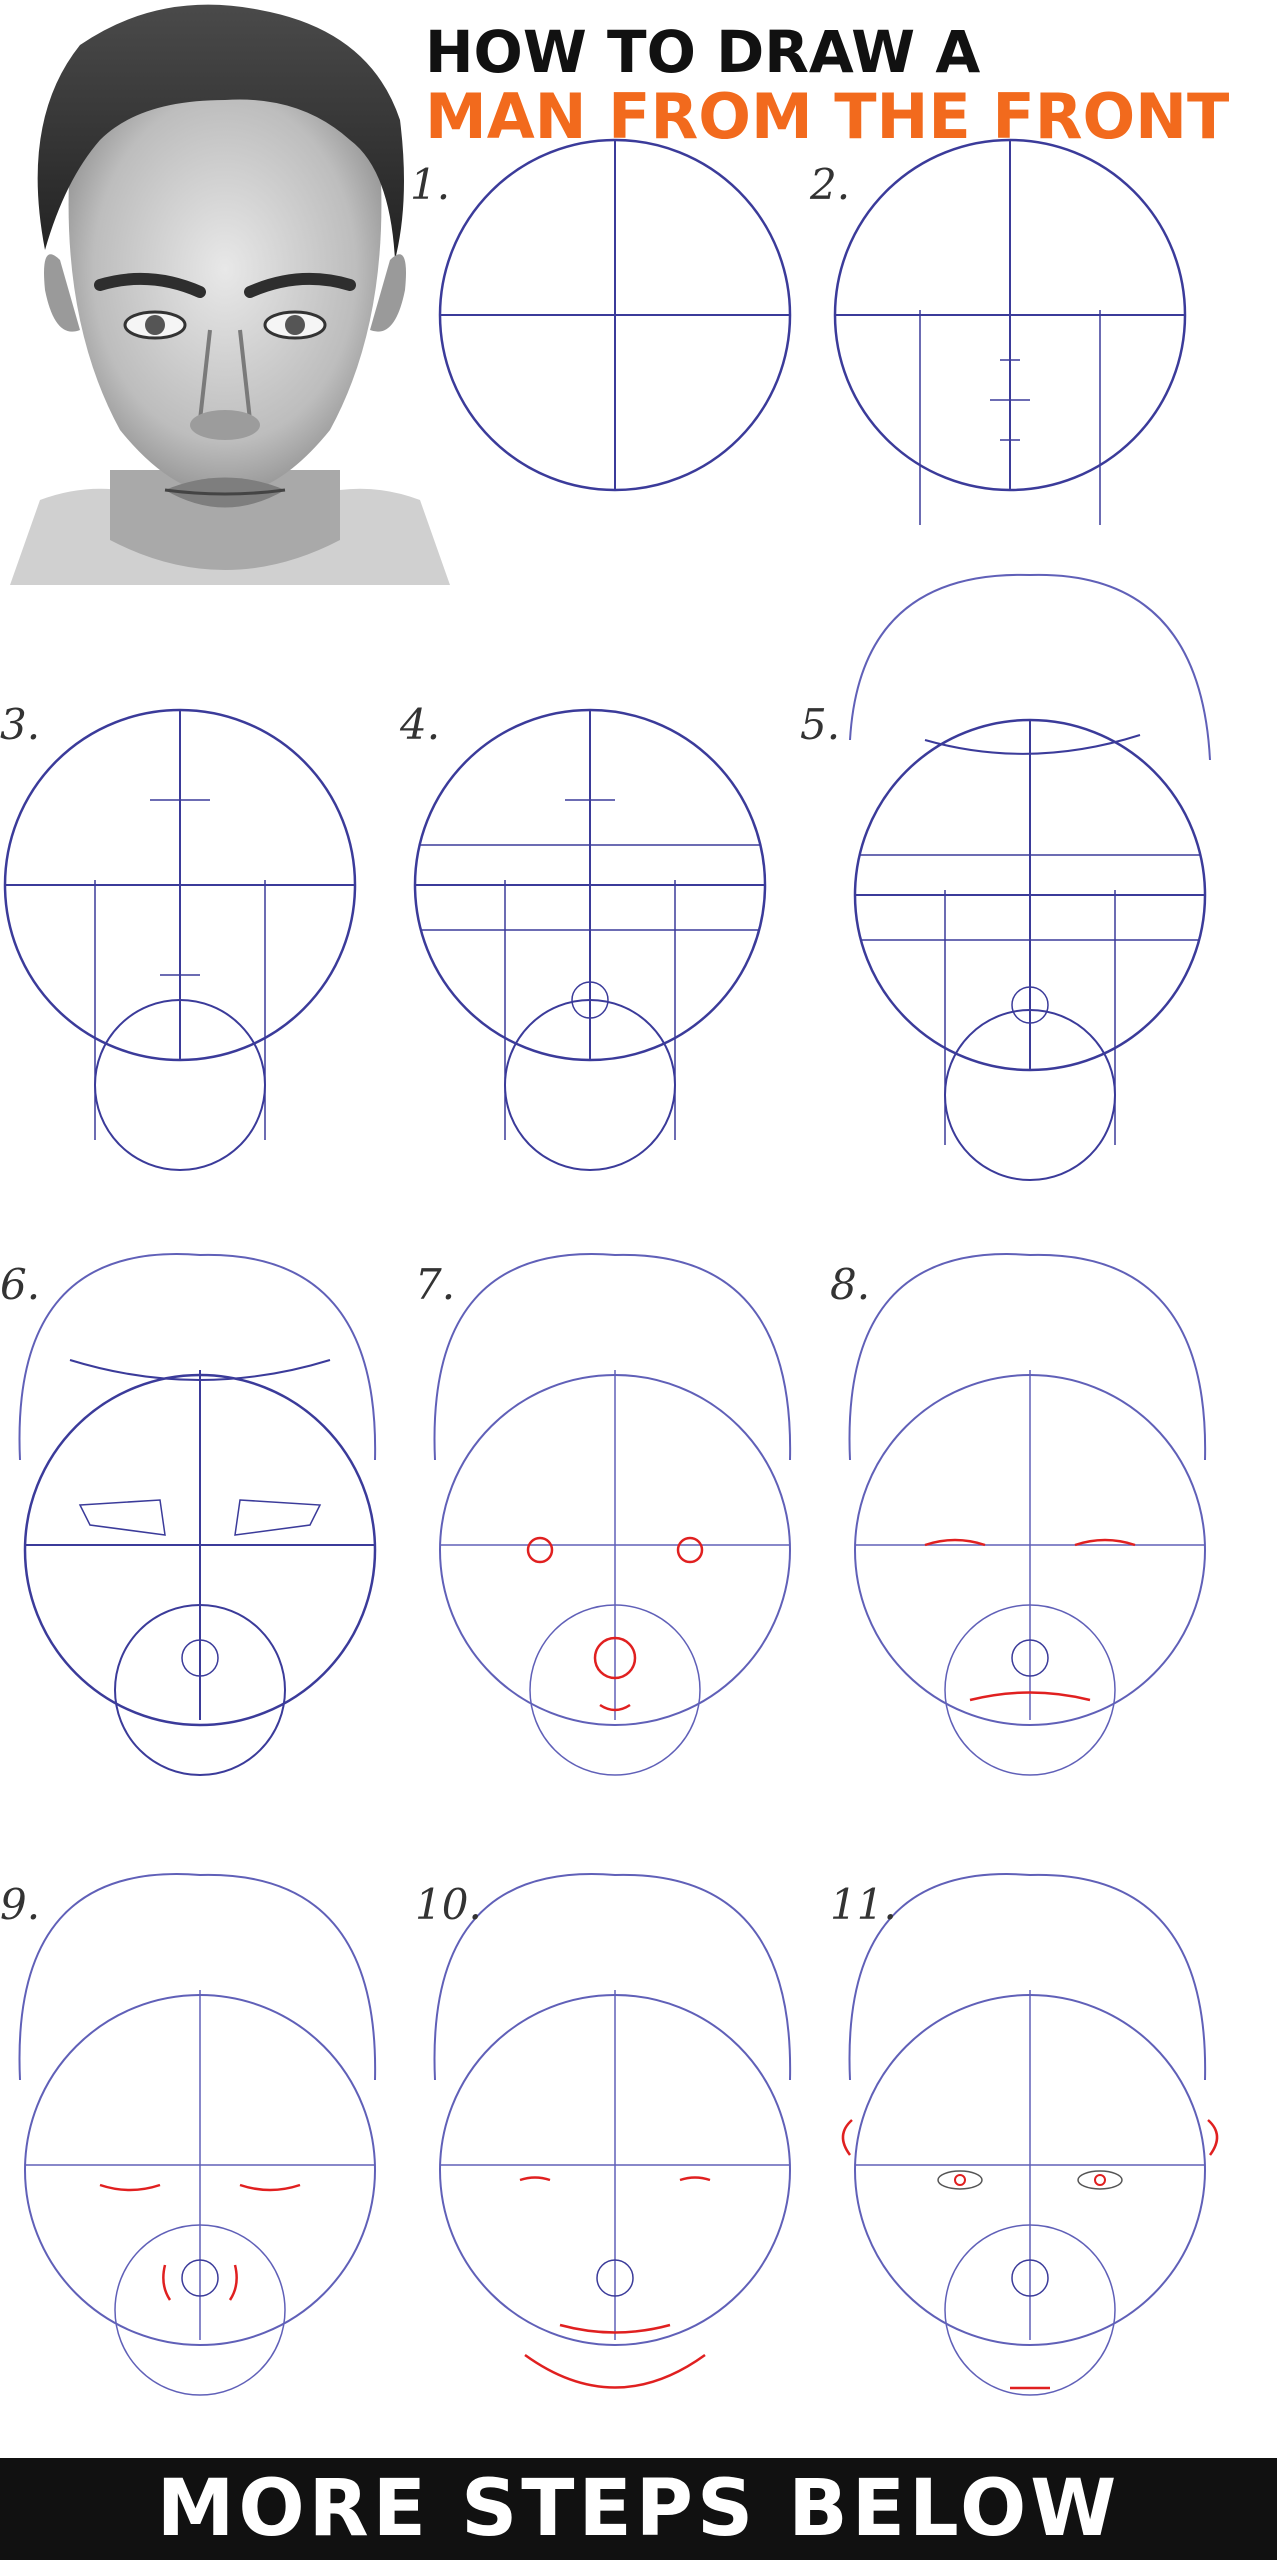 The image size is (1277, 2560). What do you see at coordinates (448, 1904) in the screenshot?
I see `step-10-label: 10.` at bounding box center [448, 1904].